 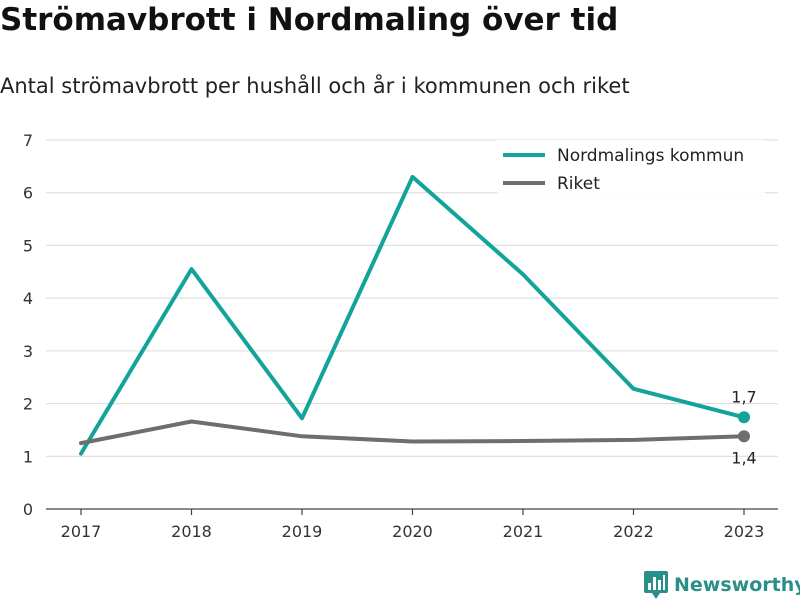 What do you see at coordinates (28, 298) in the screenshot?
I see `y-tick-label: 4` at bounding box center [28, 298].